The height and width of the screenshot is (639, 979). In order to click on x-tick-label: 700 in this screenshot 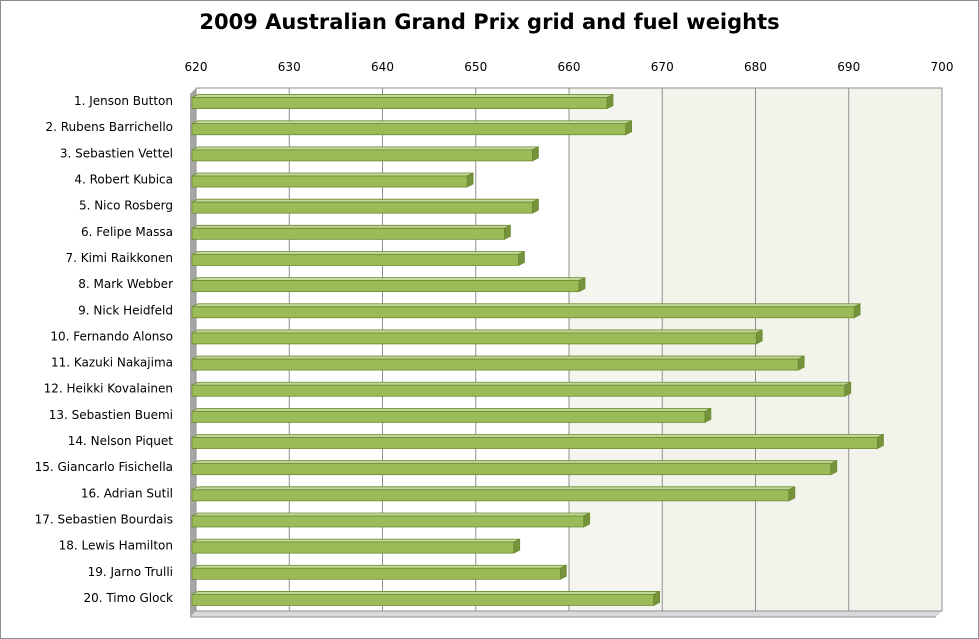, I will do `click(942, 67)`.